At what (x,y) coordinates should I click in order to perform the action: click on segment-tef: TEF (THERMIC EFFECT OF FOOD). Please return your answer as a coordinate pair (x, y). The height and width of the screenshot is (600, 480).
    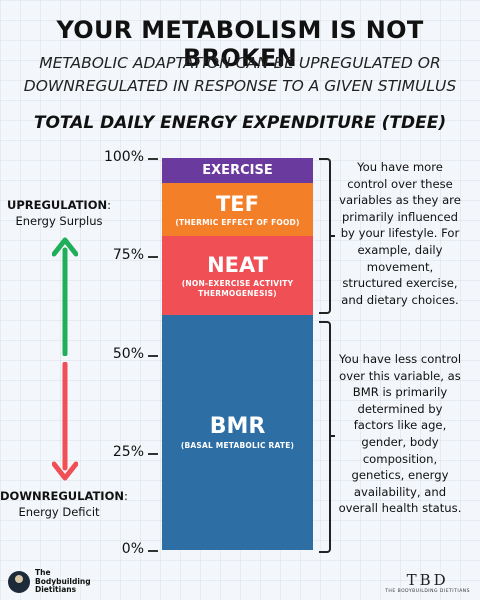
    Looking at the image, I should click on (237, 210).